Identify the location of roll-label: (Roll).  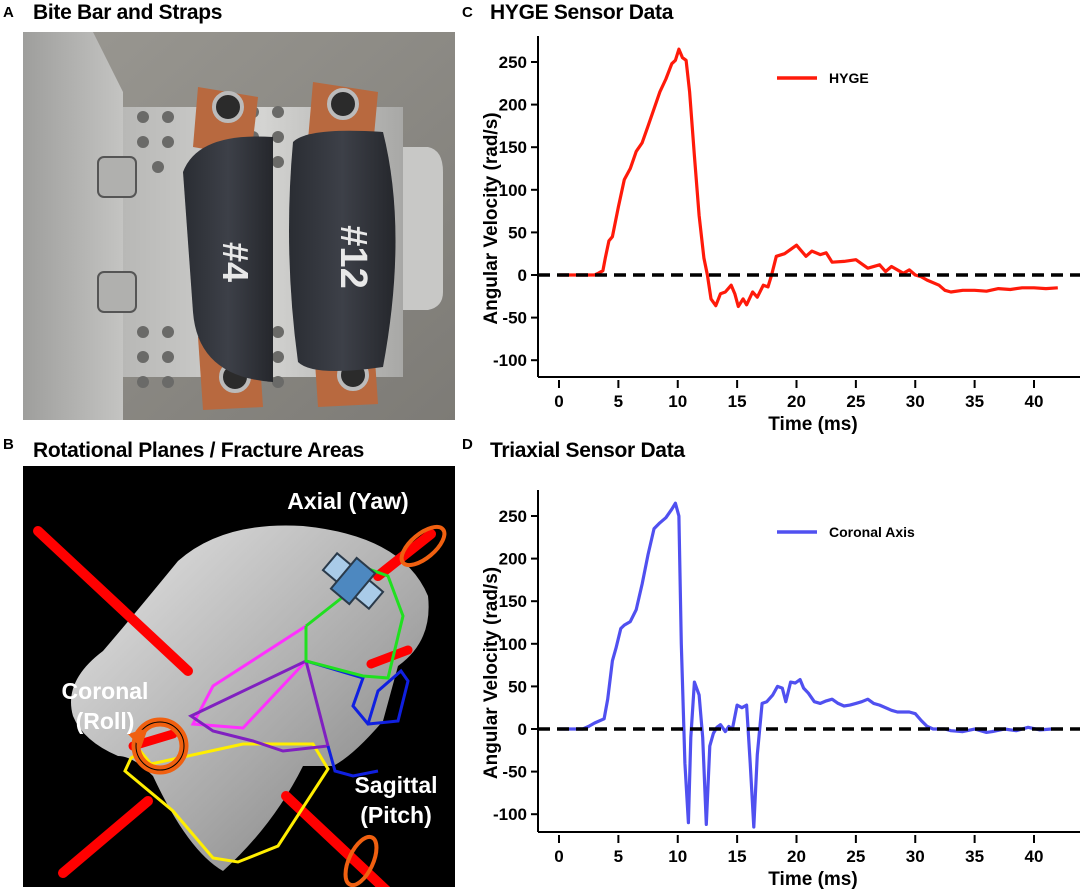
(105, 721).